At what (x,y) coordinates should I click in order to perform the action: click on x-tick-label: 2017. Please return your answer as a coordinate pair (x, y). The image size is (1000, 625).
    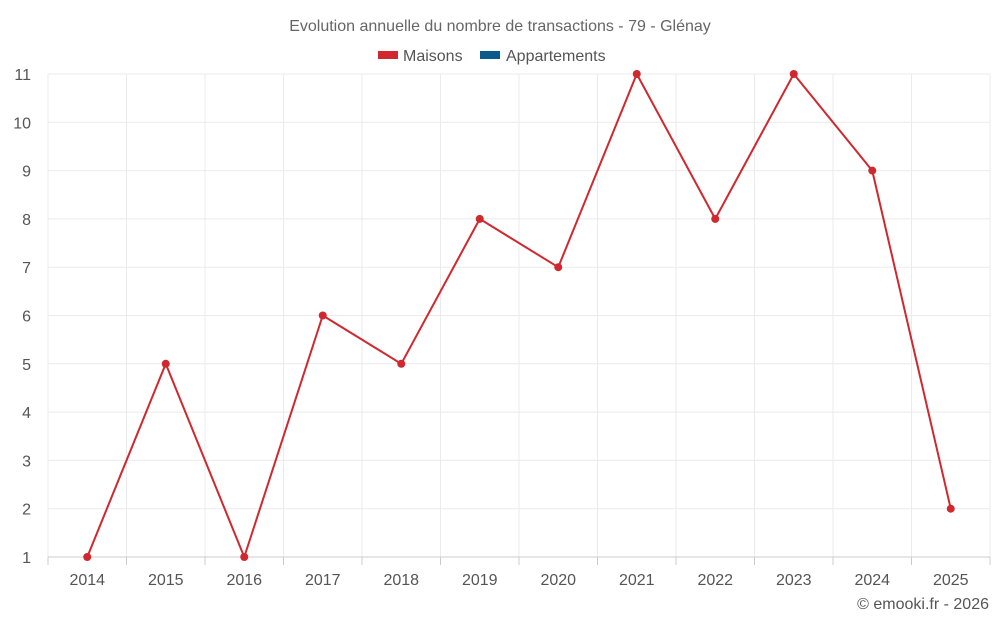
    Looking at the image, I should click on (323, 580).